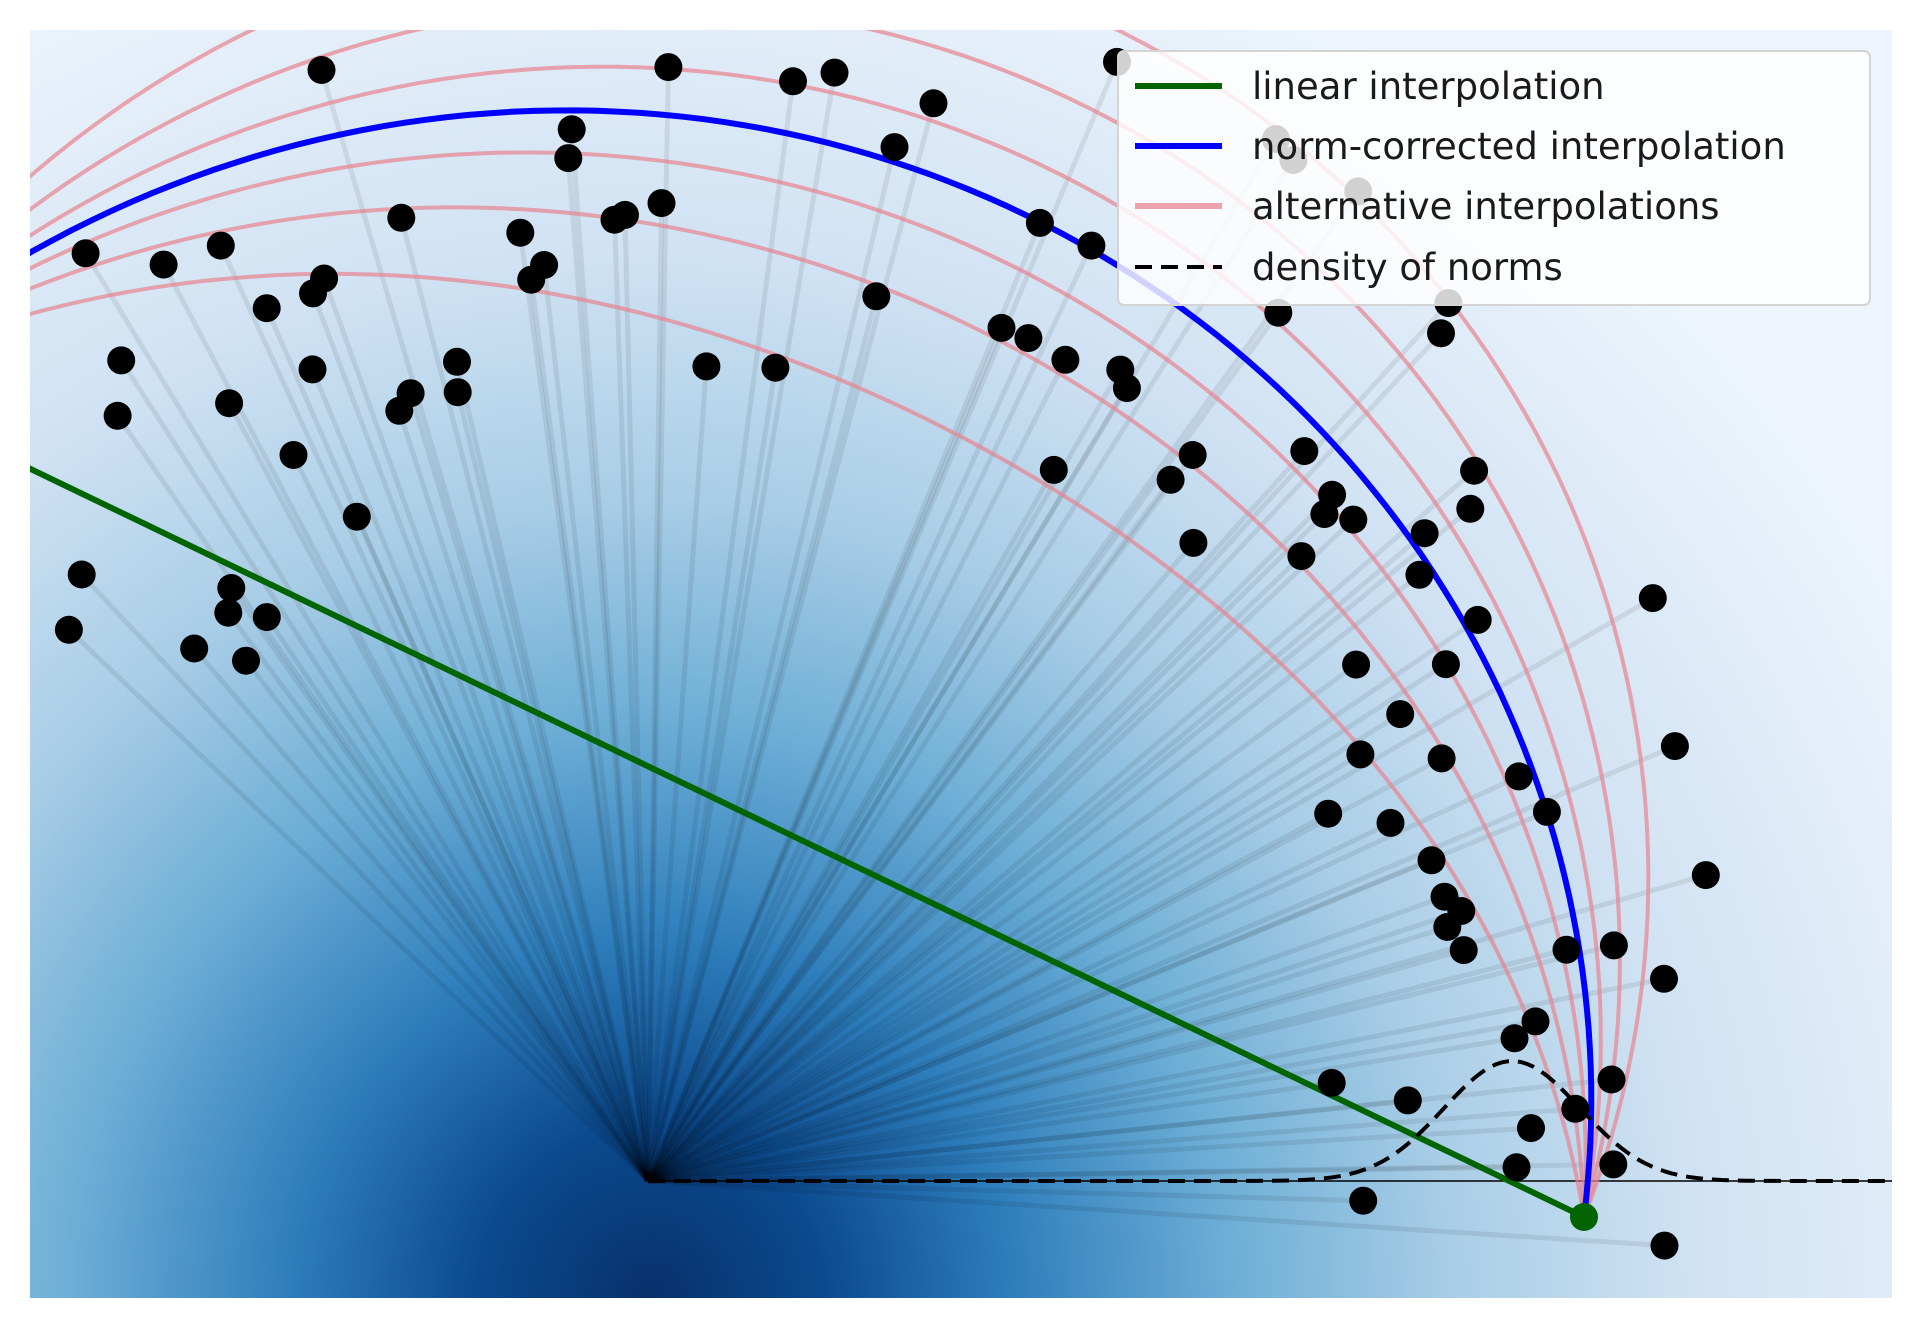  I want to click on legend-label-alternative: alternative interpolations, so click(1486, 206).